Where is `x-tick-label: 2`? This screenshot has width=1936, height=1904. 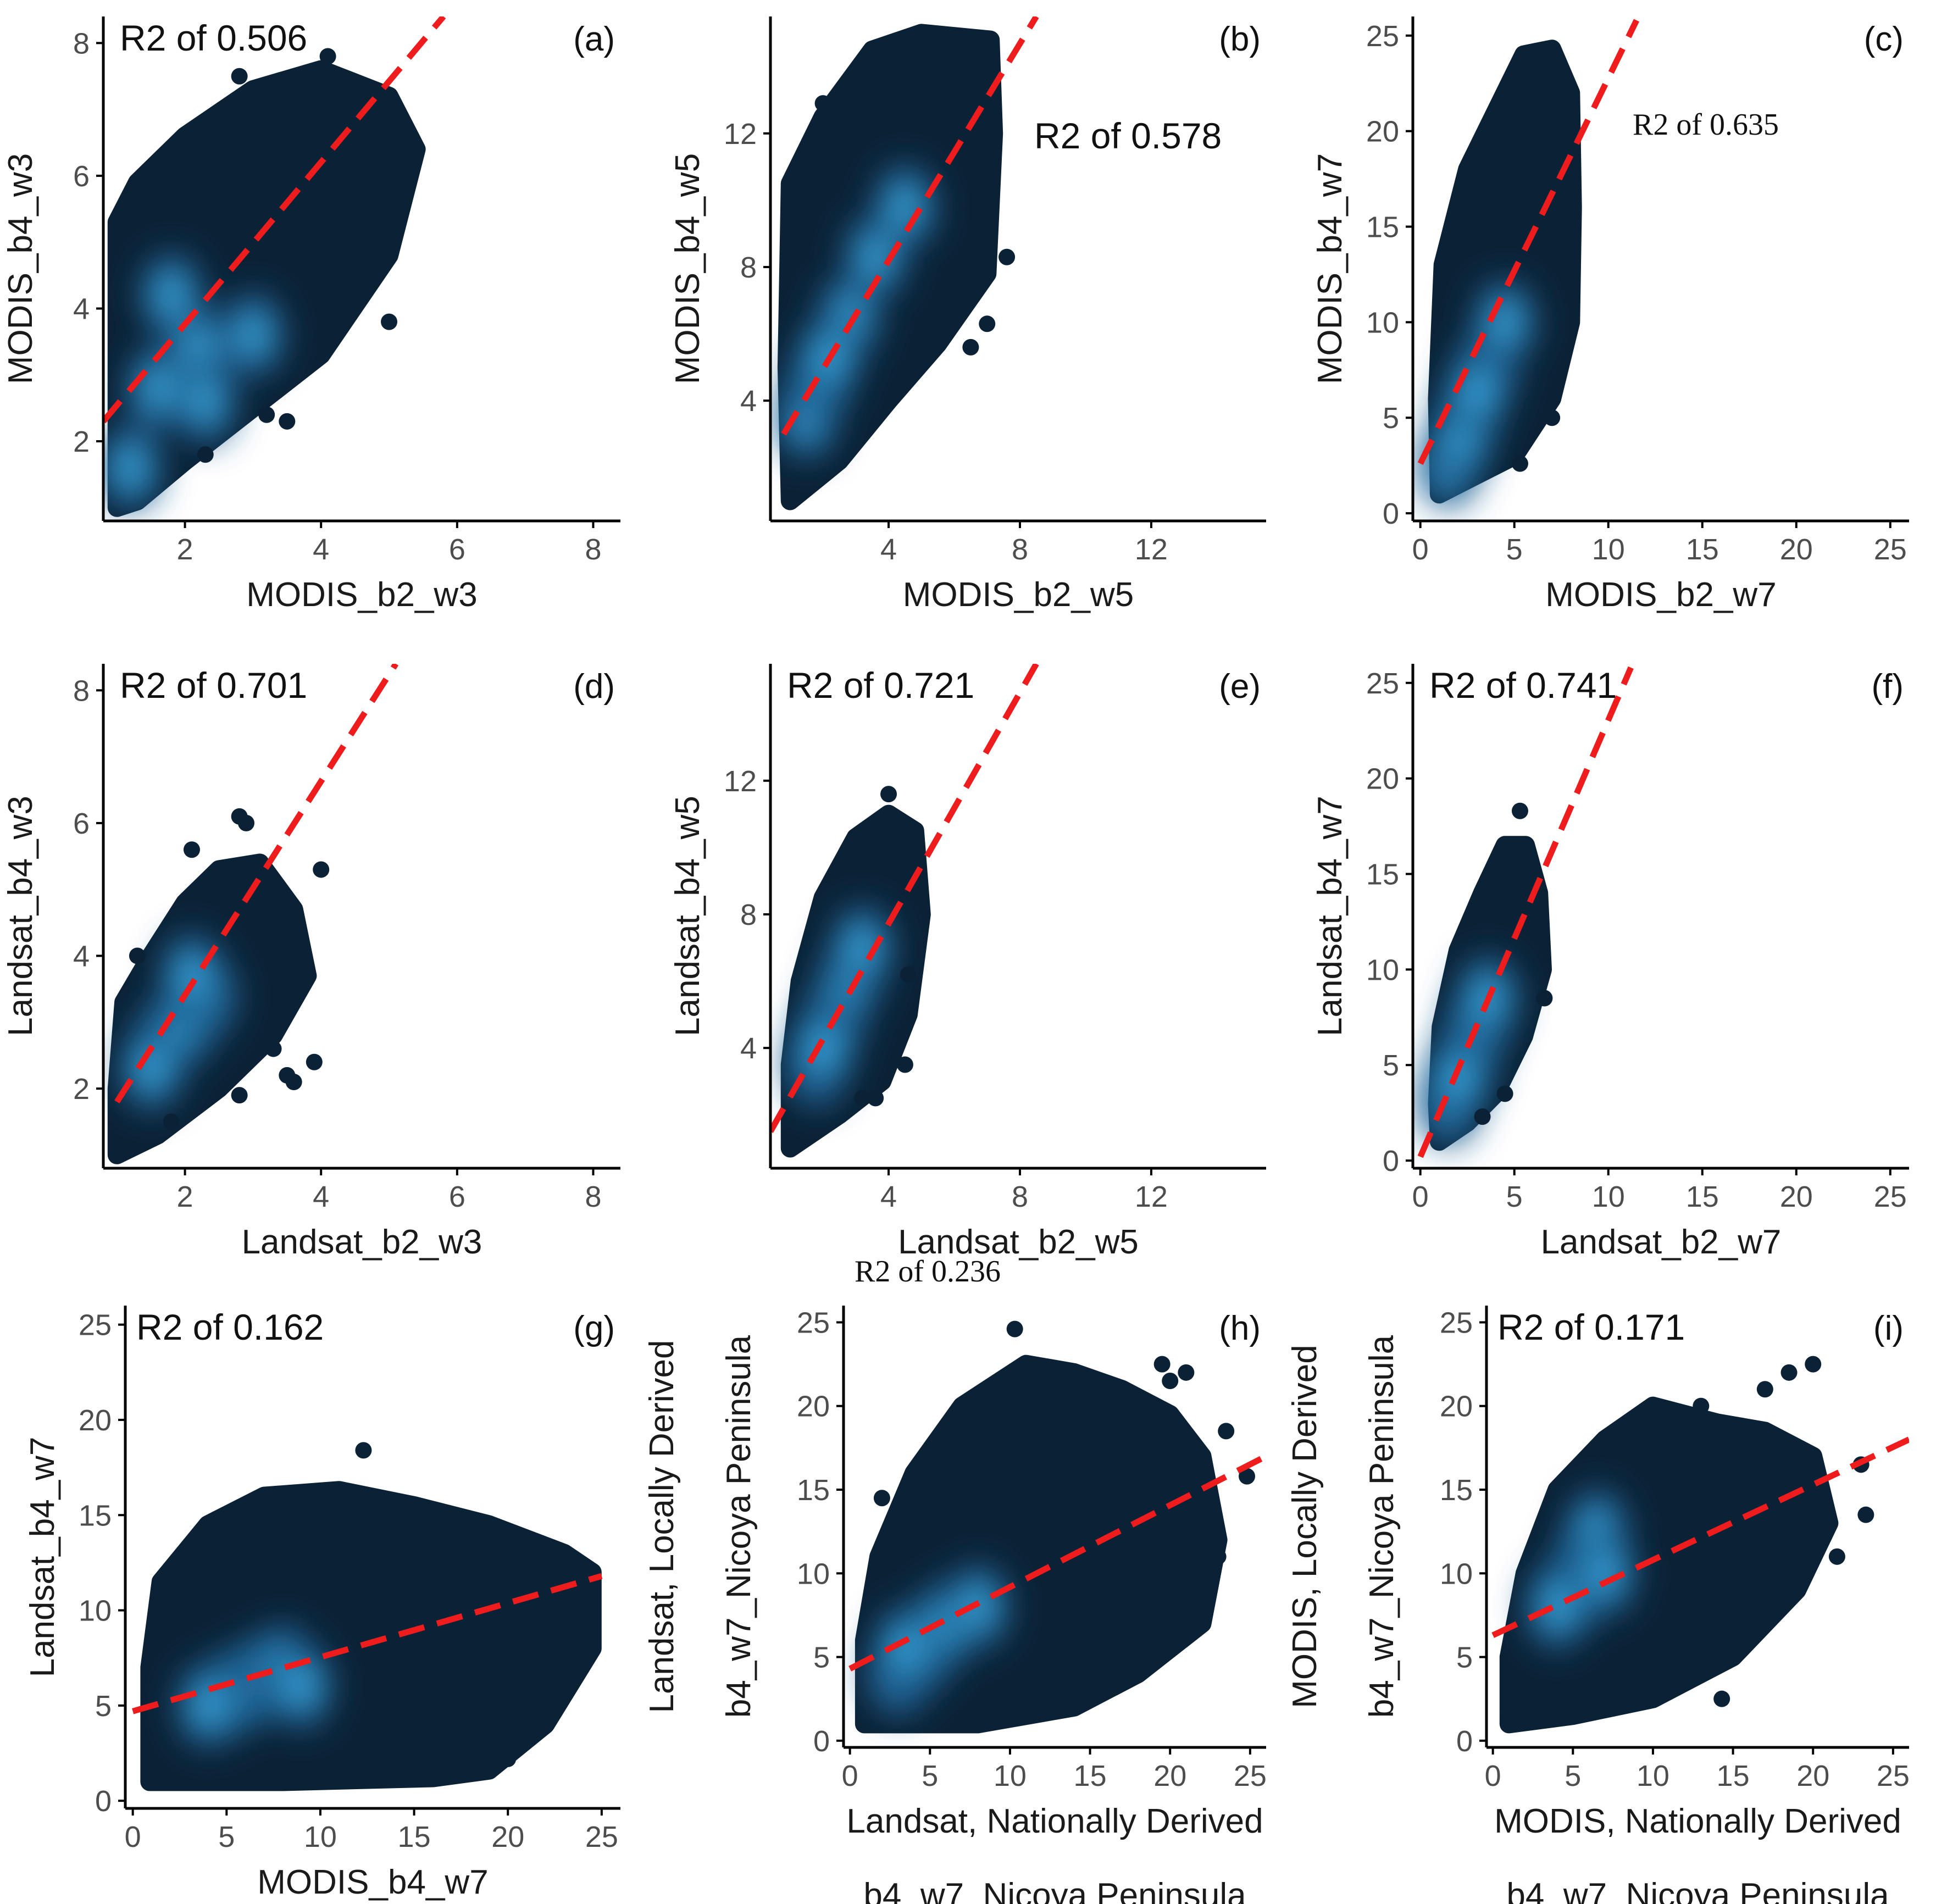
x-tick-label: 2 is located at coordinates (185, 549).